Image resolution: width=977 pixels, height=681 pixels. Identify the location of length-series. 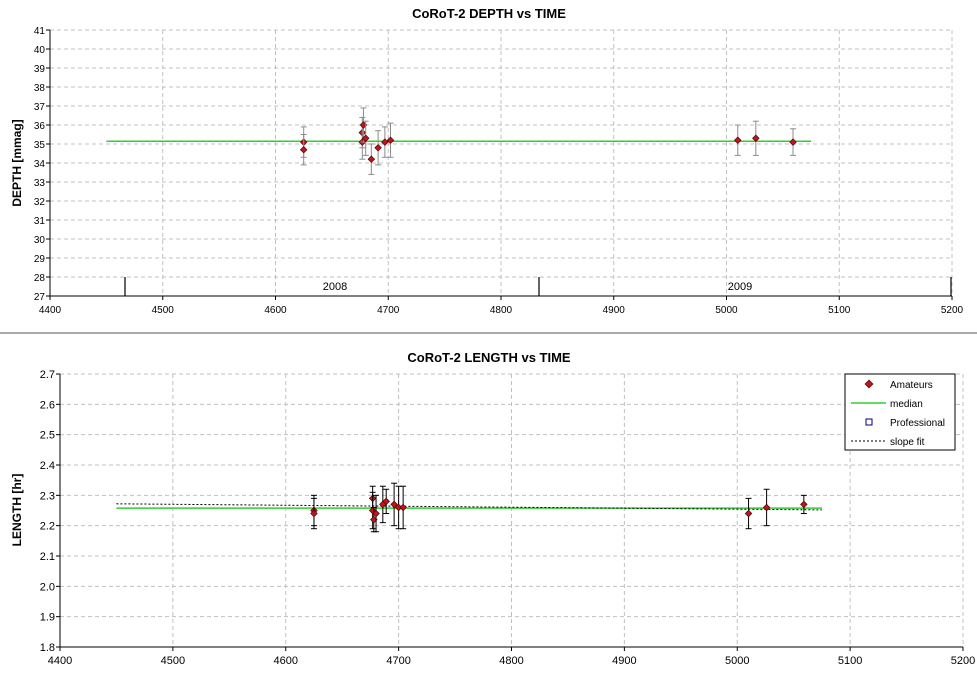
(469, 507).